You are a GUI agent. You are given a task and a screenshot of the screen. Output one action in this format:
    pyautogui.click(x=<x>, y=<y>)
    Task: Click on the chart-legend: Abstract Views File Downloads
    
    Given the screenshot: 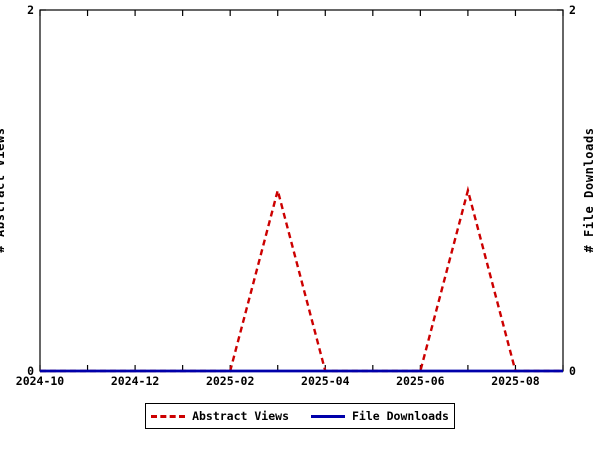 What is the action you would take?
    pyautogui.click(x=300, y=416)
    